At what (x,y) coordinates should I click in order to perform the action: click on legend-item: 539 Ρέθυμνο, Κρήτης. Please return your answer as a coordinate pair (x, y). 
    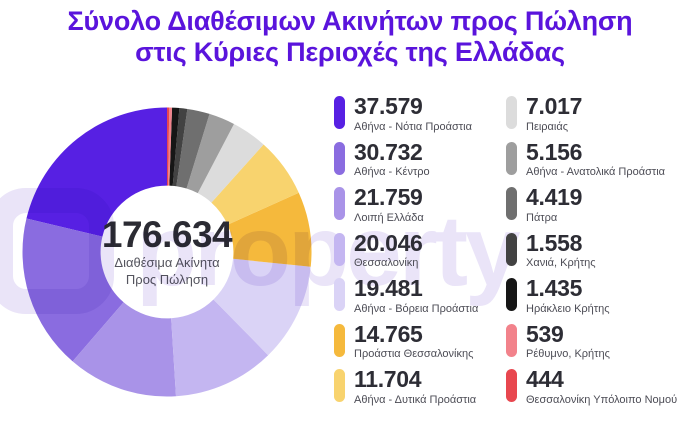
    Looking at the image, I should click on (603, 340).